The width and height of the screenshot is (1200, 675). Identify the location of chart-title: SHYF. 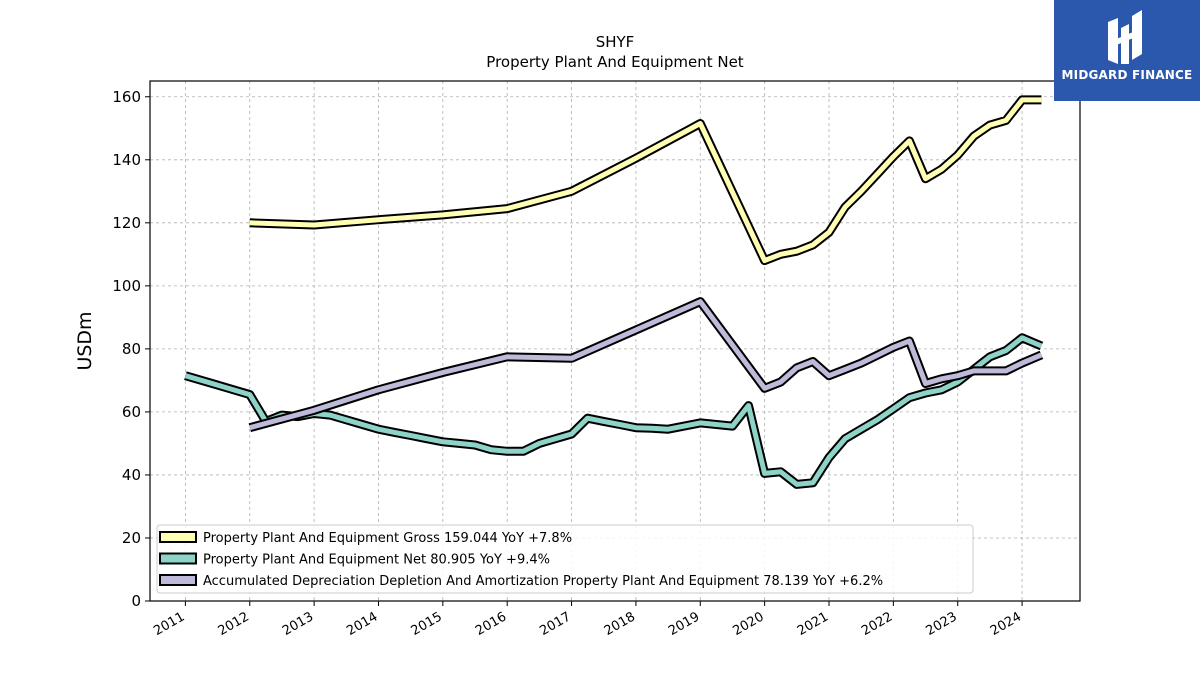
(615, 42).